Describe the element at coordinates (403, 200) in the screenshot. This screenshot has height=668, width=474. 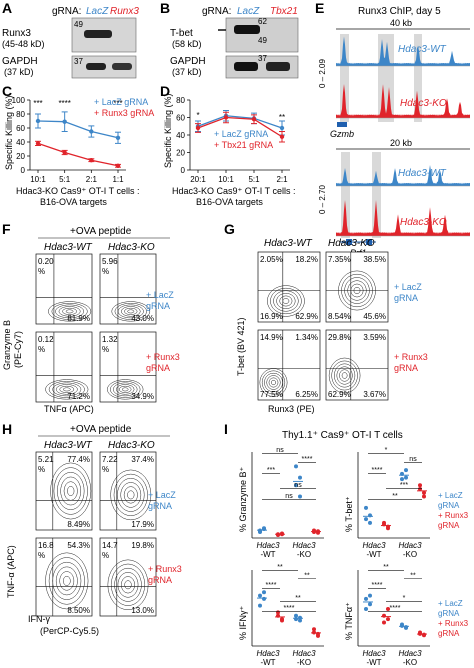
I see `chip-tracks-prf1` at that location.